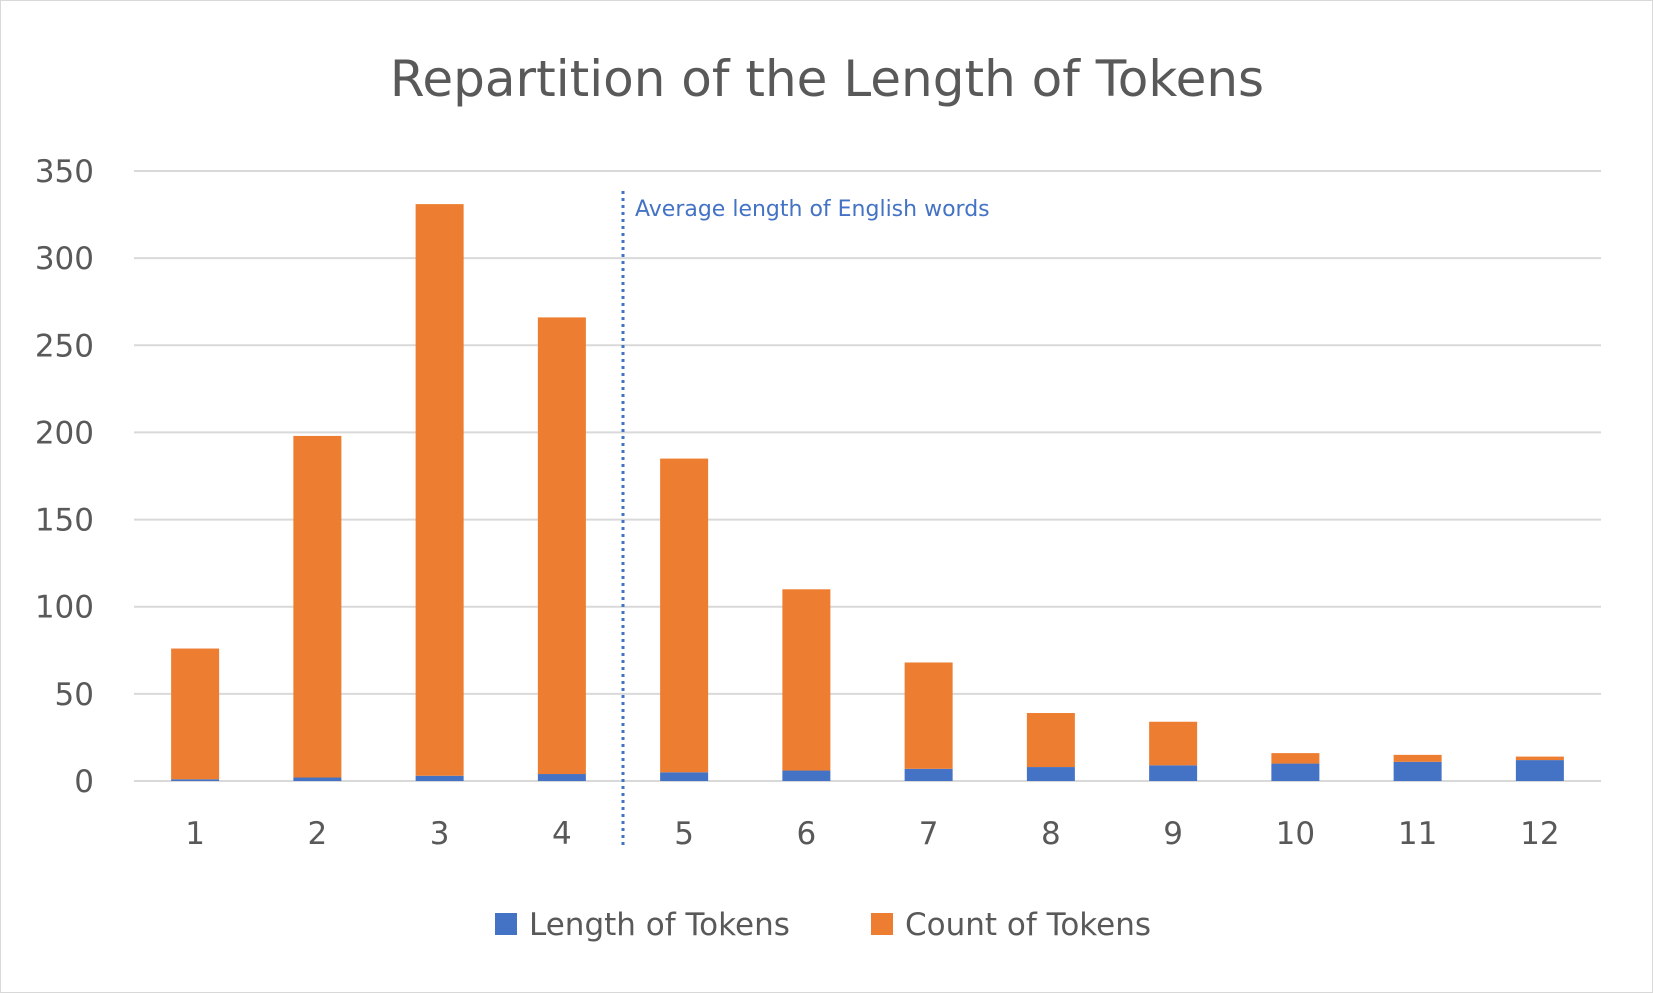 The image size is (1653, 994). I want to click on x-tick-label: 1, so click(195, 834).